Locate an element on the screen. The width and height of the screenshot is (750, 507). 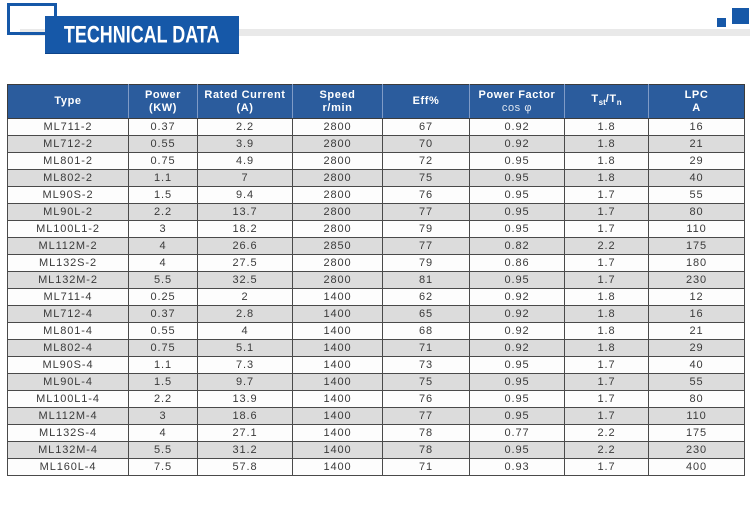
column-label: Type is located at coordinates (68, 101).